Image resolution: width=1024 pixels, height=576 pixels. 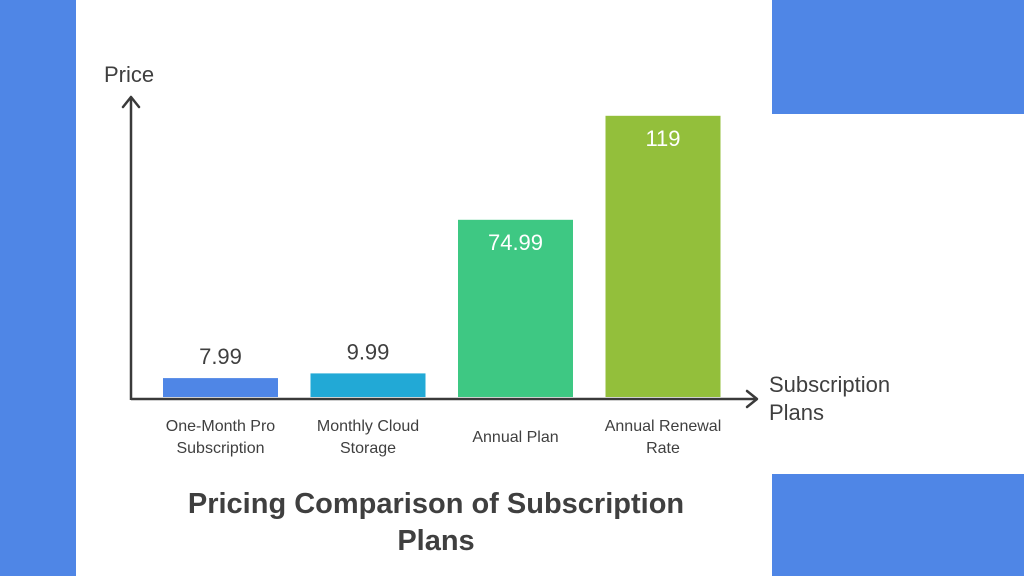 What do you see at coordinates (220, 448) in the screenshot?
I see `category-label-line: Subscription` at bounding box center [220, 448].